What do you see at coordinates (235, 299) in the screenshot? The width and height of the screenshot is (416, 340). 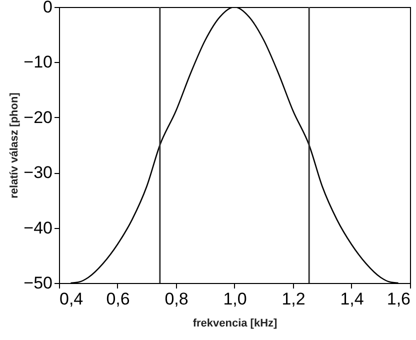 I see `x-tick-label: 1,0` at bounding box center [235, 299].